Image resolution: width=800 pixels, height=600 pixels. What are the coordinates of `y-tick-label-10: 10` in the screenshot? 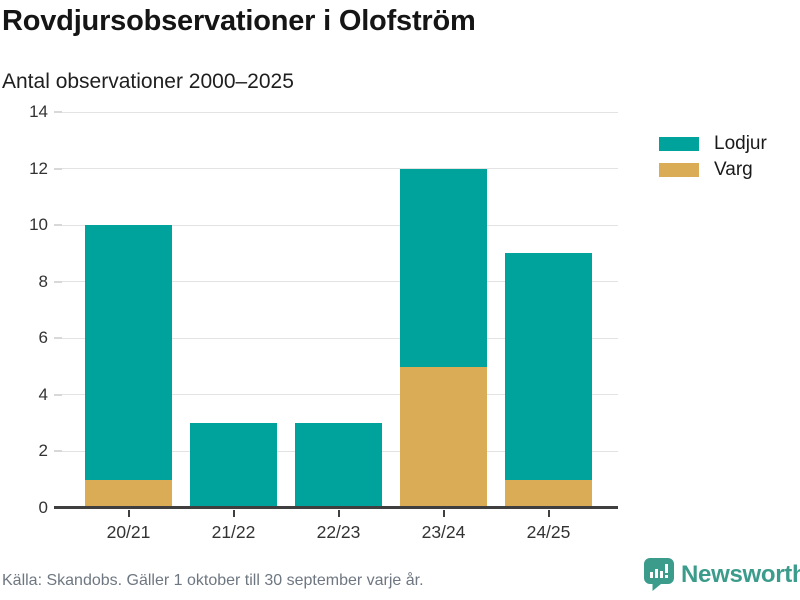 It's located at (38, 225).